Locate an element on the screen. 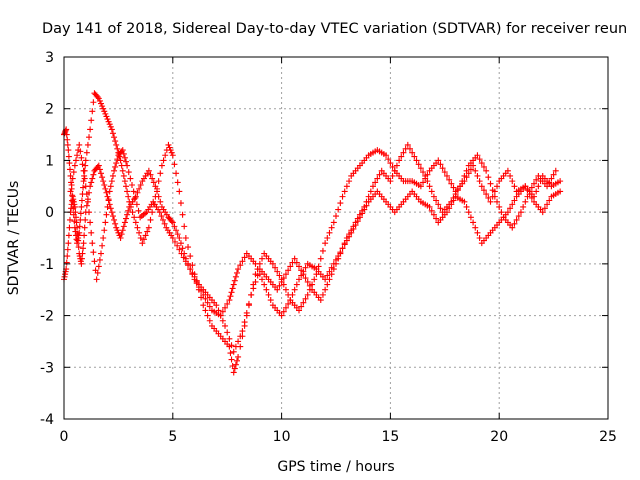  y-tick-label: -3 is located at coordinates (47, 368).